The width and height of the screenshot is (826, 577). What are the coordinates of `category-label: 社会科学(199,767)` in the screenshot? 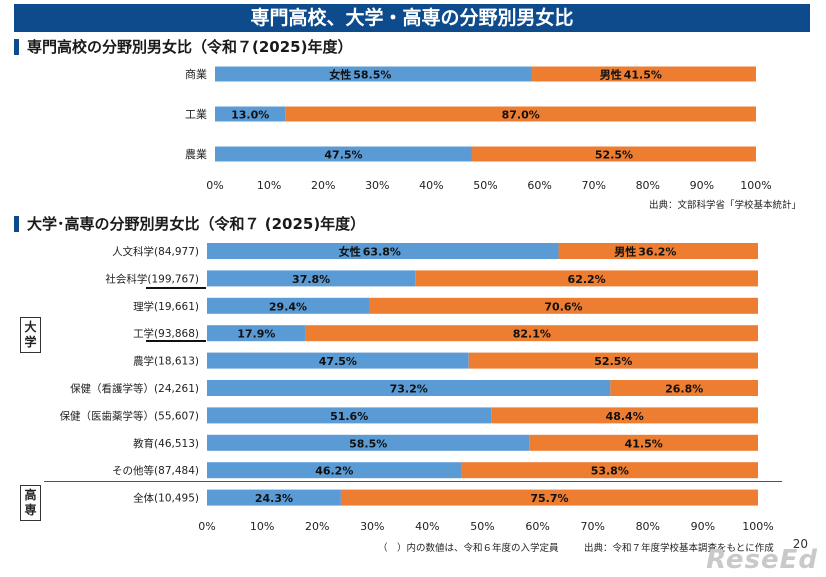 It's located at (152, 278).